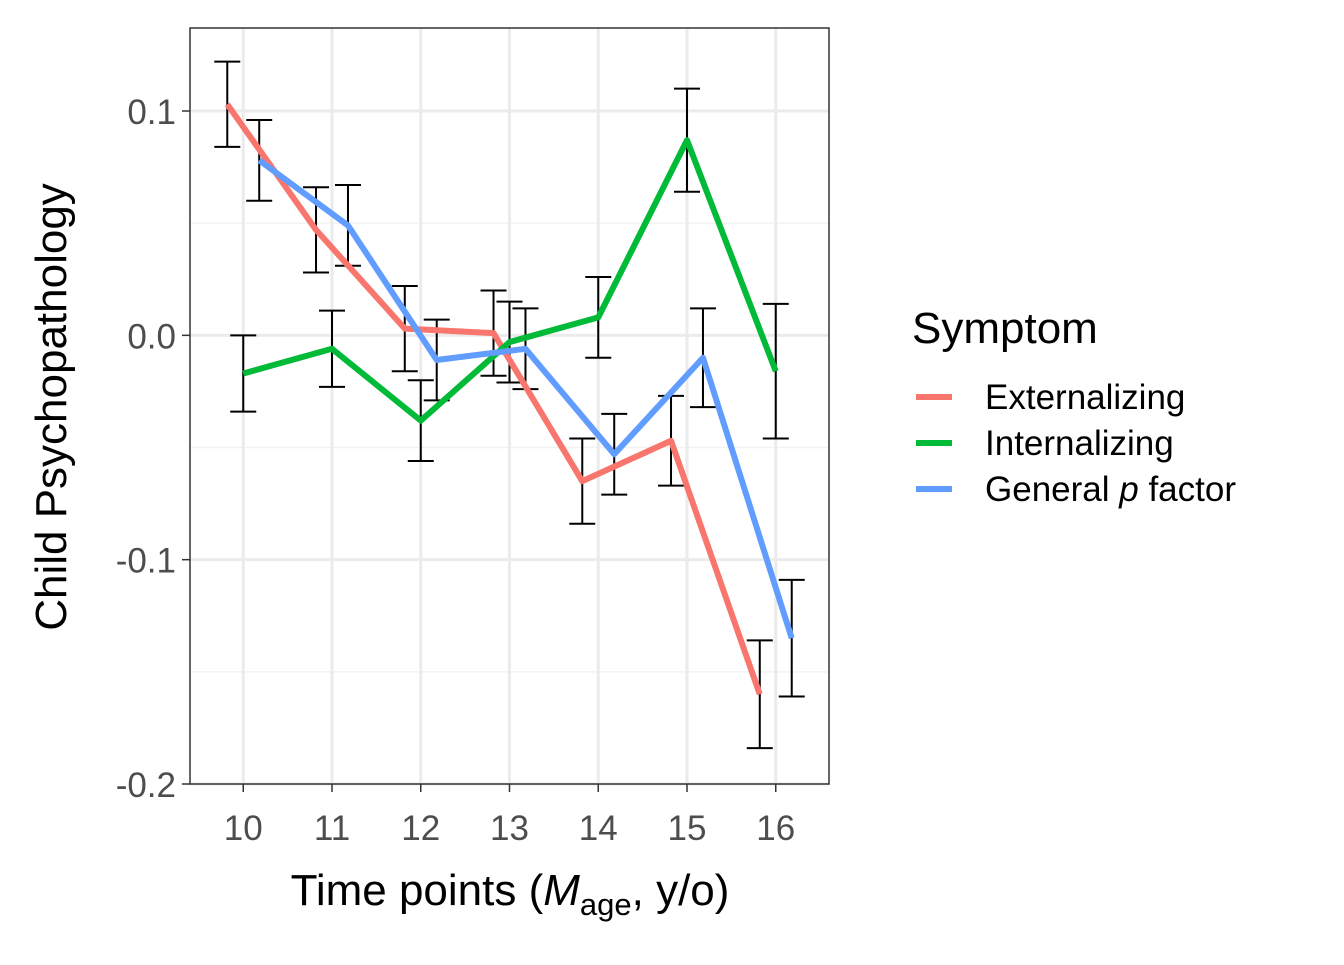 The height and width of the screenshot is (965, 1344). What do you see at coordinates (598, 828) in the screenshot?
I see `x-tick-label: 14` at bounding box center [598, 828].